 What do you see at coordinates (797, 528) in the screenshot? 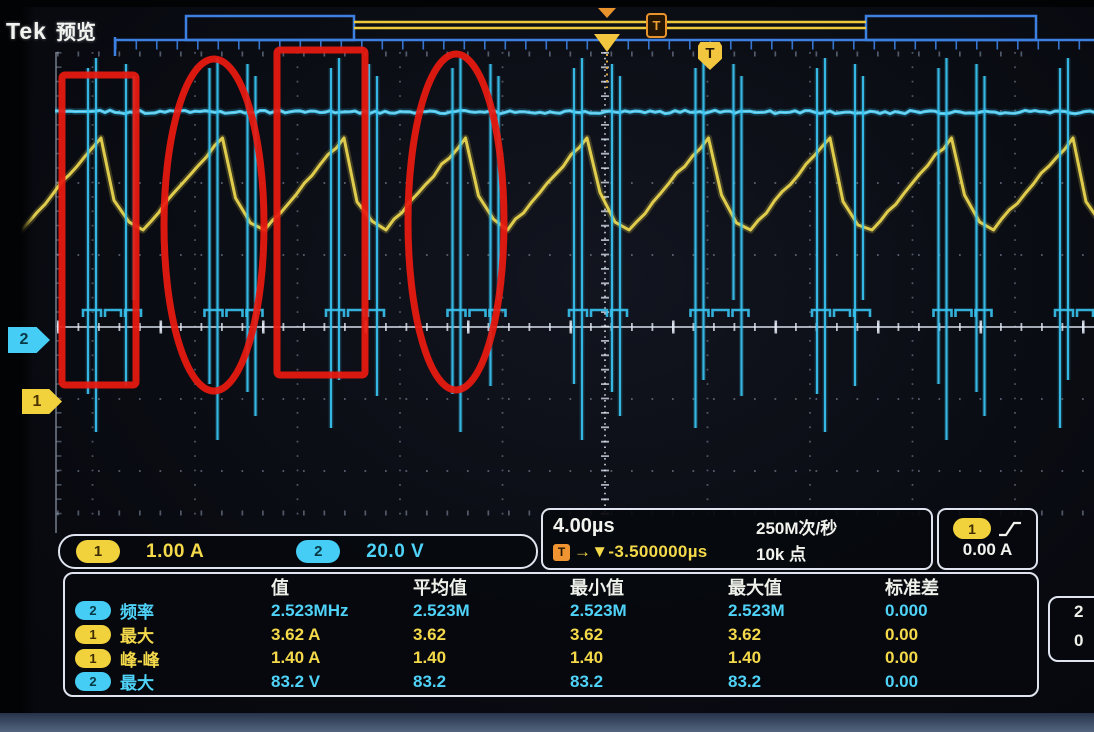
I see `sample-rate: 250M次/秒` at bounding box center [797, 528].